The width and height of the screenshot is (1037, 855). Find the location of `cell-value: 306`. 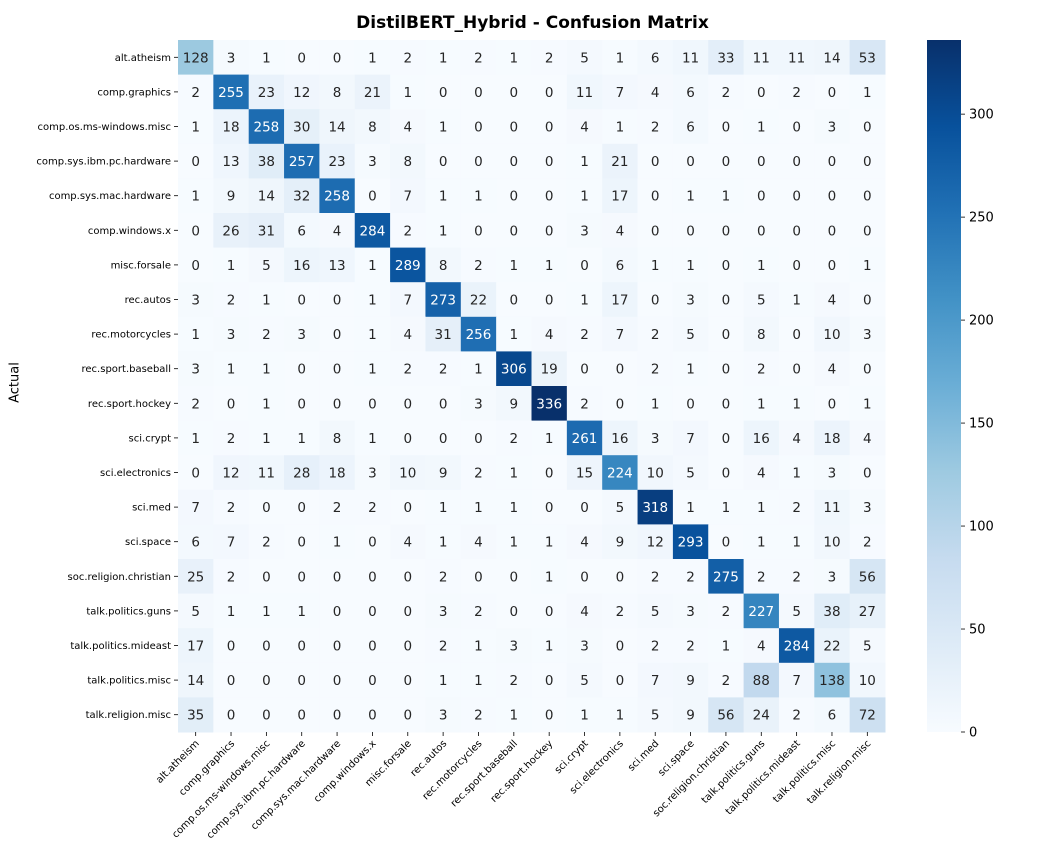

cell-value: 306 is located at coordinates (514, 370).